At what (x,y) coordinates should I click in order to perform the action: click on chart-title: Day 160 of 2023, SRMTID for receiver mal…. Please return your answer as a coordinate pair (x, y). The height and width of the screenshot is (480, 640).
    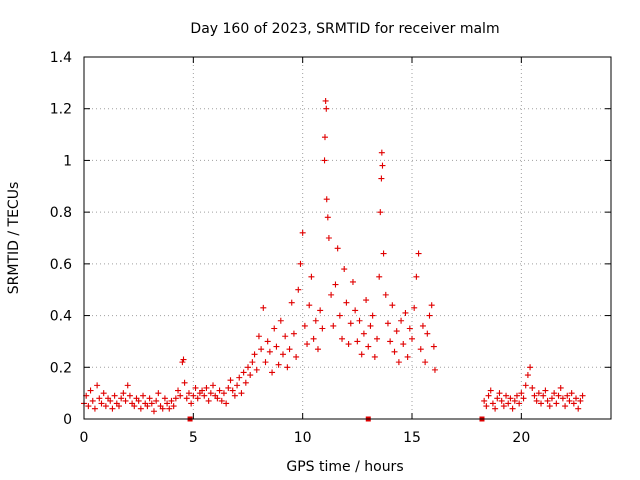
    Looking at the image, I should click on (344, 29).